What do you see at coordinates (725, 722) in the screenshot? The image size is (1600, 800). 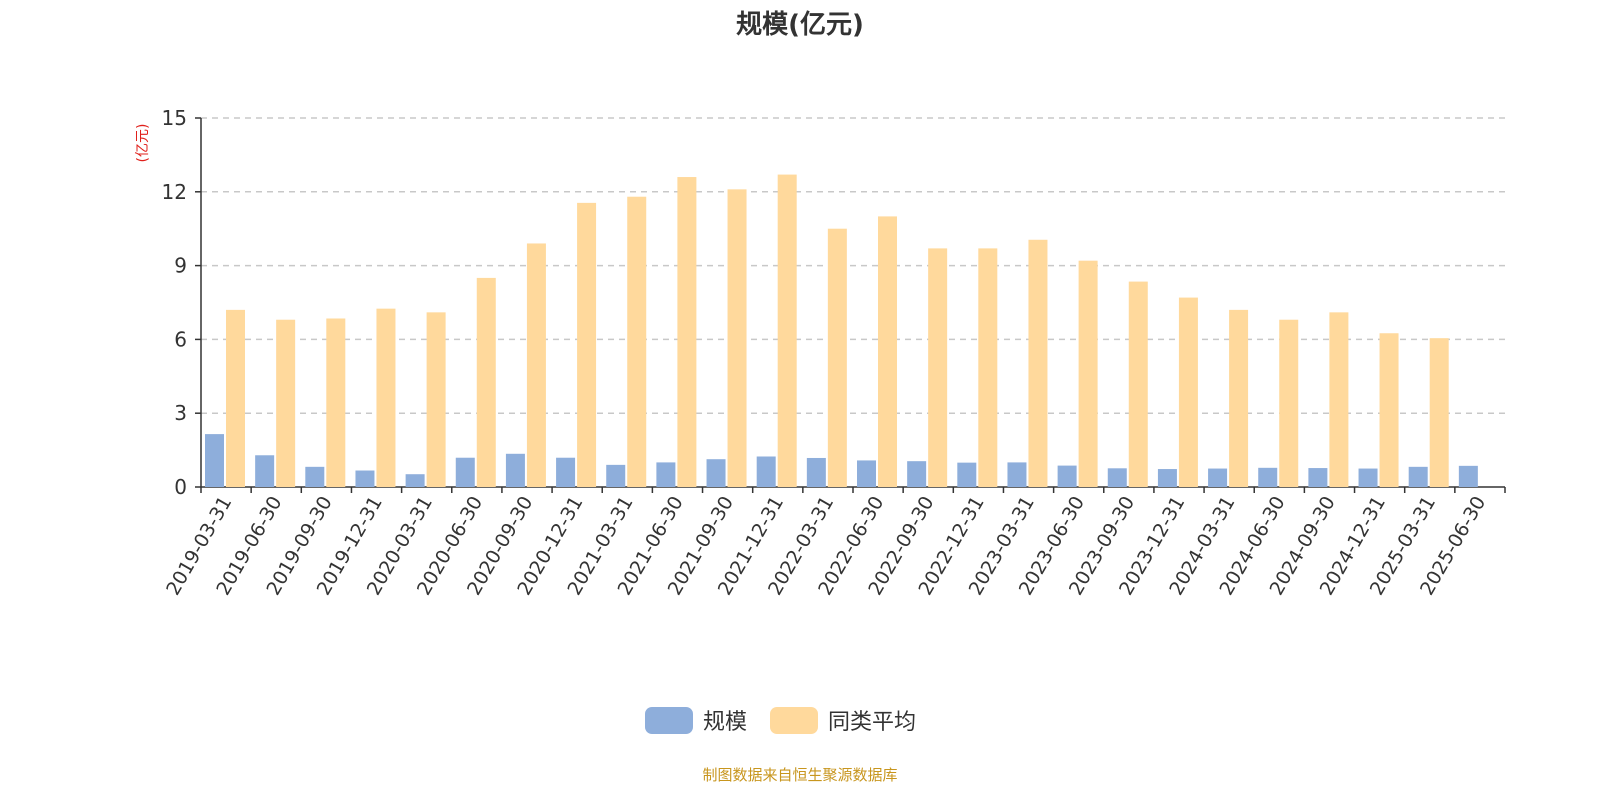 I see `legend-label: 规模` at bounding box center [725, 722].